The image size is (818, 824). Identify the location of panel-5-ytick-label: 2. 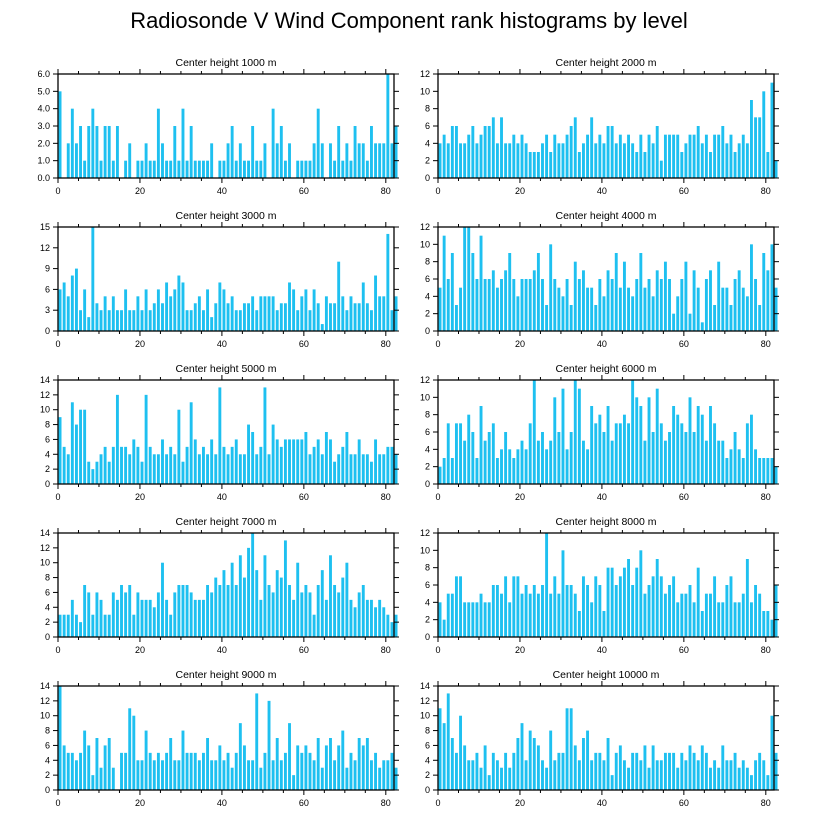
(47, 469).